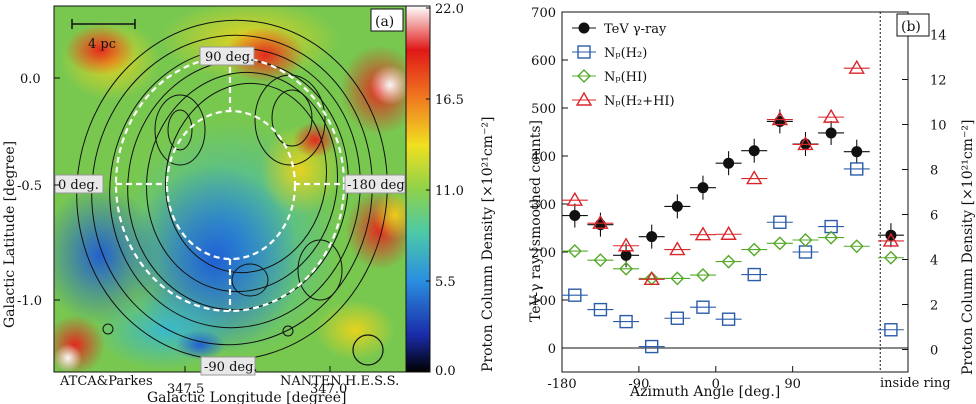 Image resolution: width=976 pixels, height=404 pixels. Describe the element at coordinates (716, 384) in the screenshot. I see `x-tick-label: 0` at that location.